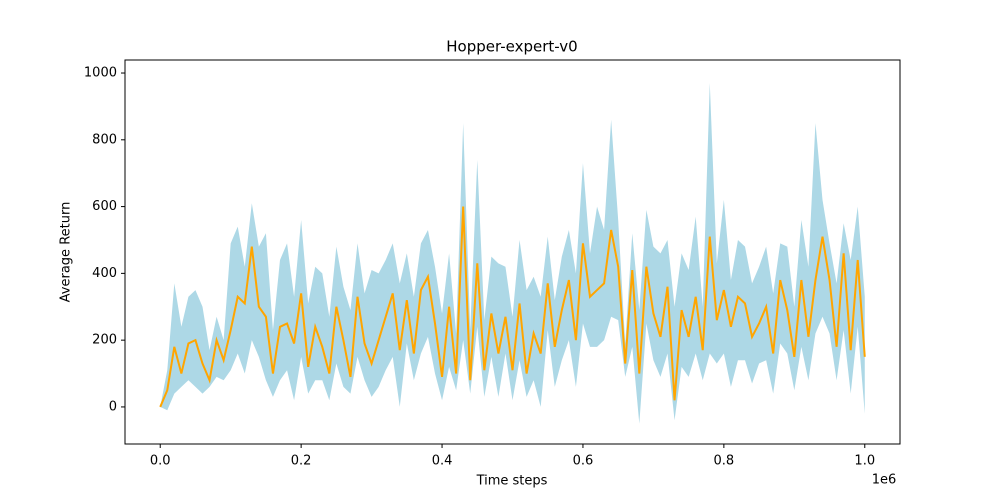  I want to click on y-tick-label: 1000, so click(100, 73).